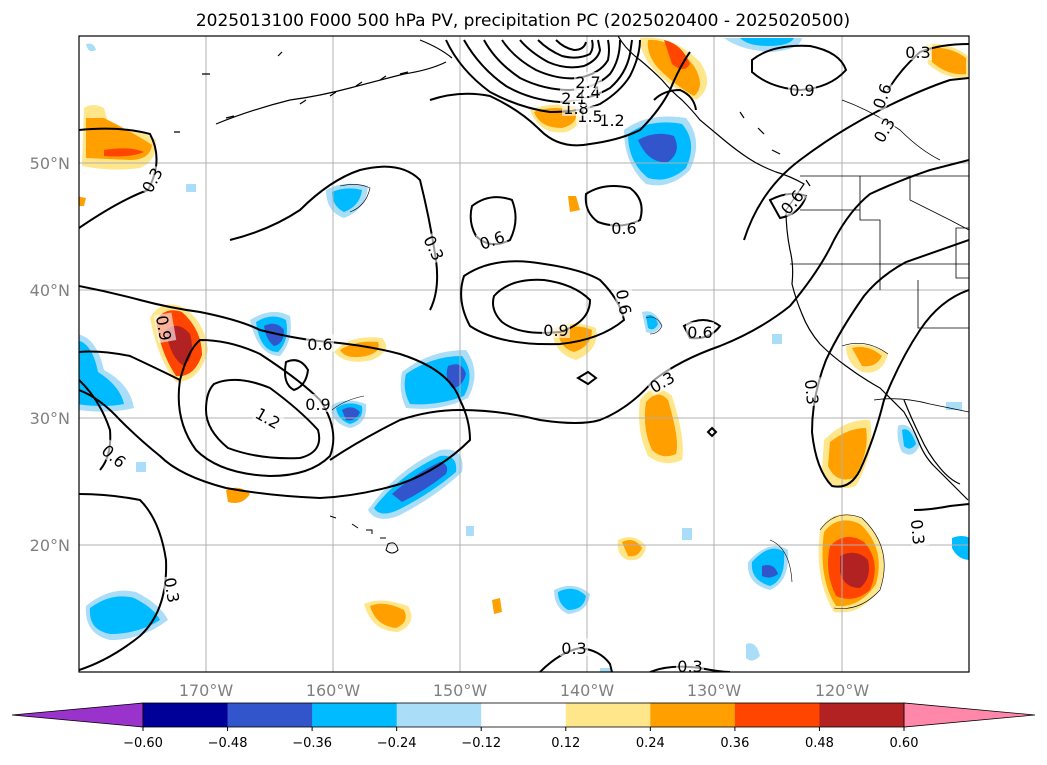  Describe the element at coordinates (206, 690) in the screenshot. I see `lon-label: 170°W` at that location.